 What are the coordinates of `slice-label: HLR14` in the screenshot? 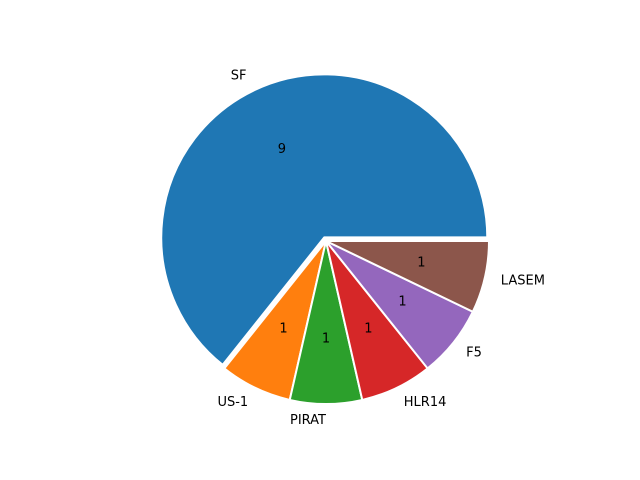 It's located at (425, 402).